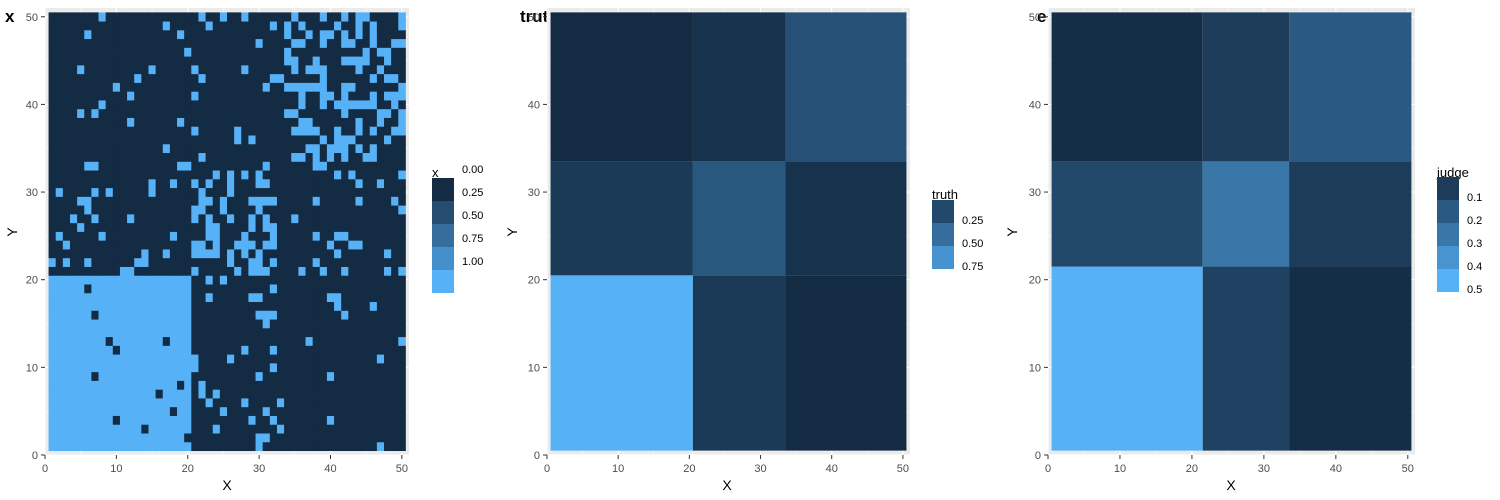 This screenshot has width=1500, height=500. I want to click on legend-label: 0.50, so click(972, 244).